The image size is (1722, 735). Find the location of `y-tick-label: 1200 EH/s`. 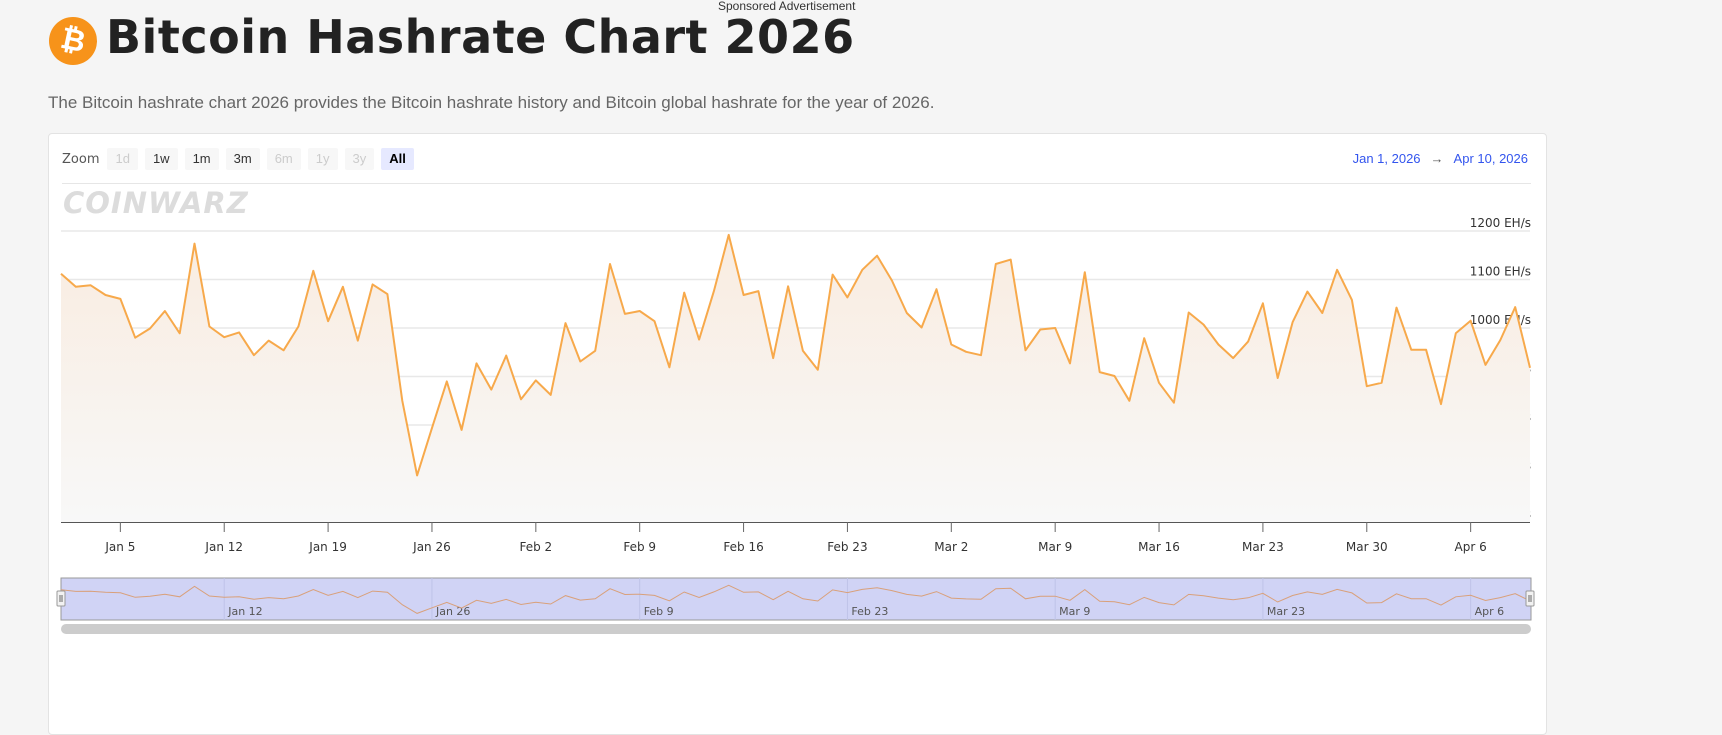

y-tick-label: 1200 EH/s is located at coordinates (1500, 223).